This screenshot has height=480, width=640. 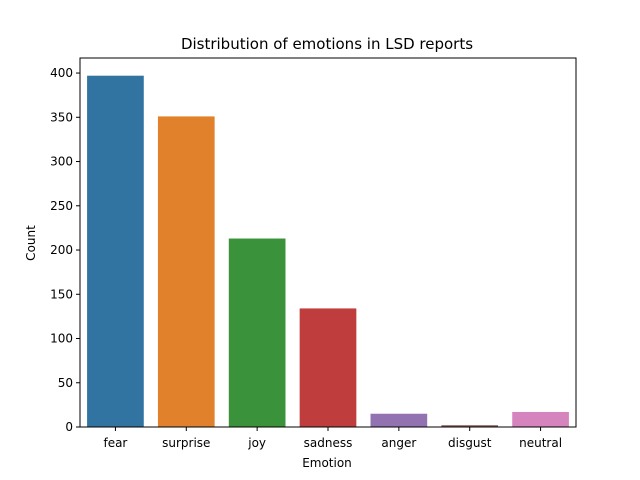 What do you see at coordinates (398, 443) in the screenshot?
I see `x-tick-label-anger: anger` at bounding box center [398, 443].